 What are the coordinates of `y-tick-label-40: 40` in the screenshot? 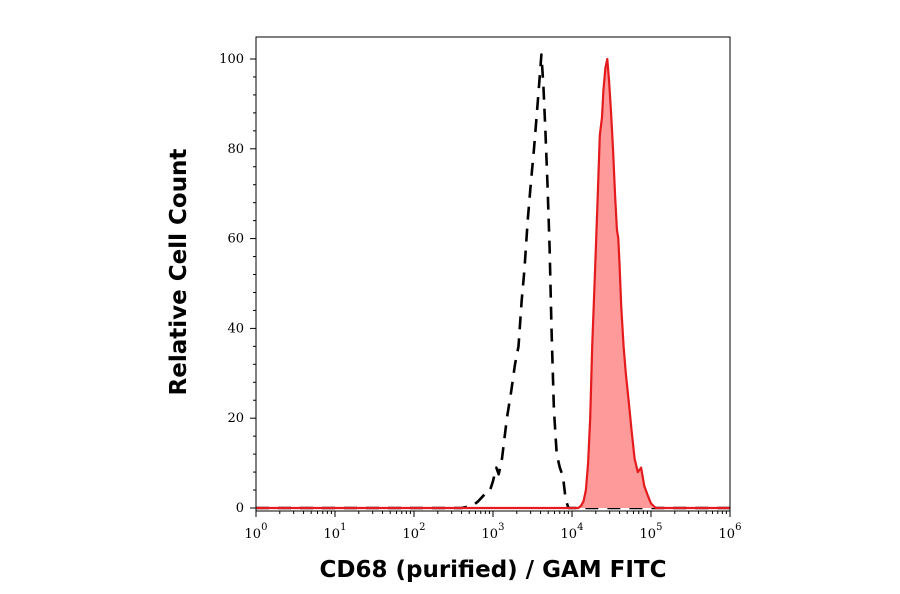 It's located at (235, 328).